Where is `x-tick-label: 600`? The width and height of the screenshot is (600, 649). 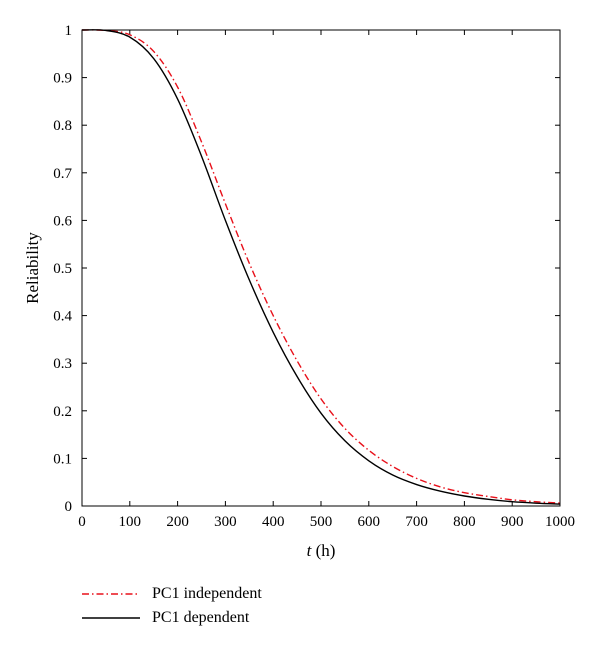
x-tick-label: 600 is located at coordinates (369, 522).